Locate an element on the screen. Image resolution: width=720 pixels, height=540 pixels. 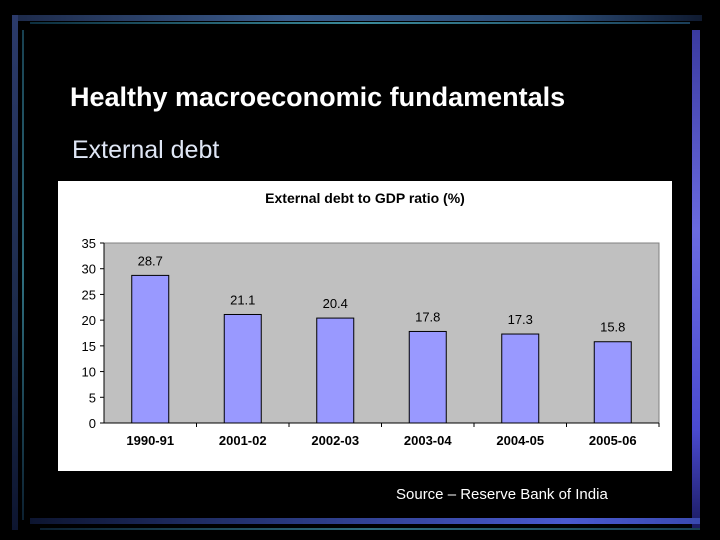
data-label: 20.4 is located at coordinates (335, 303).